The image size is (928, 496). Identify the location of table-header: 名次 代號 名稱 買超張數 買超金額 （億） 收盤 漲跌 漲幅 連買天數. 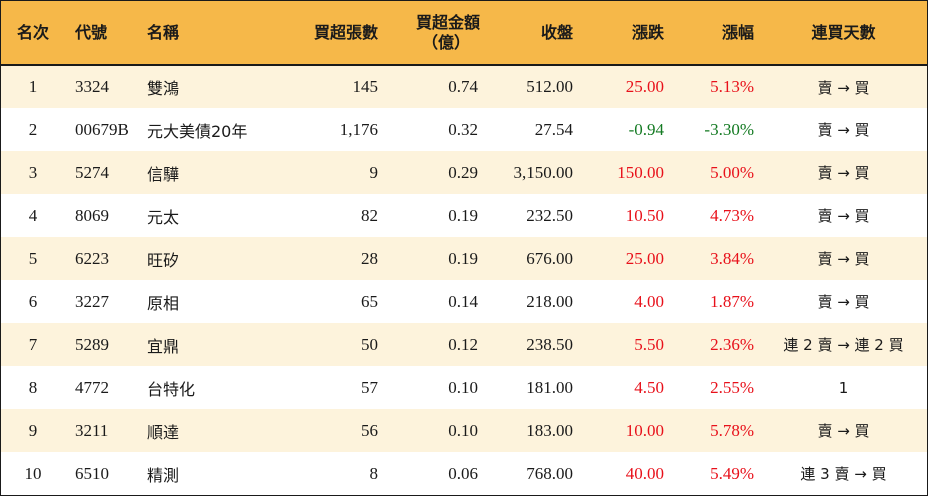
(464, 33).